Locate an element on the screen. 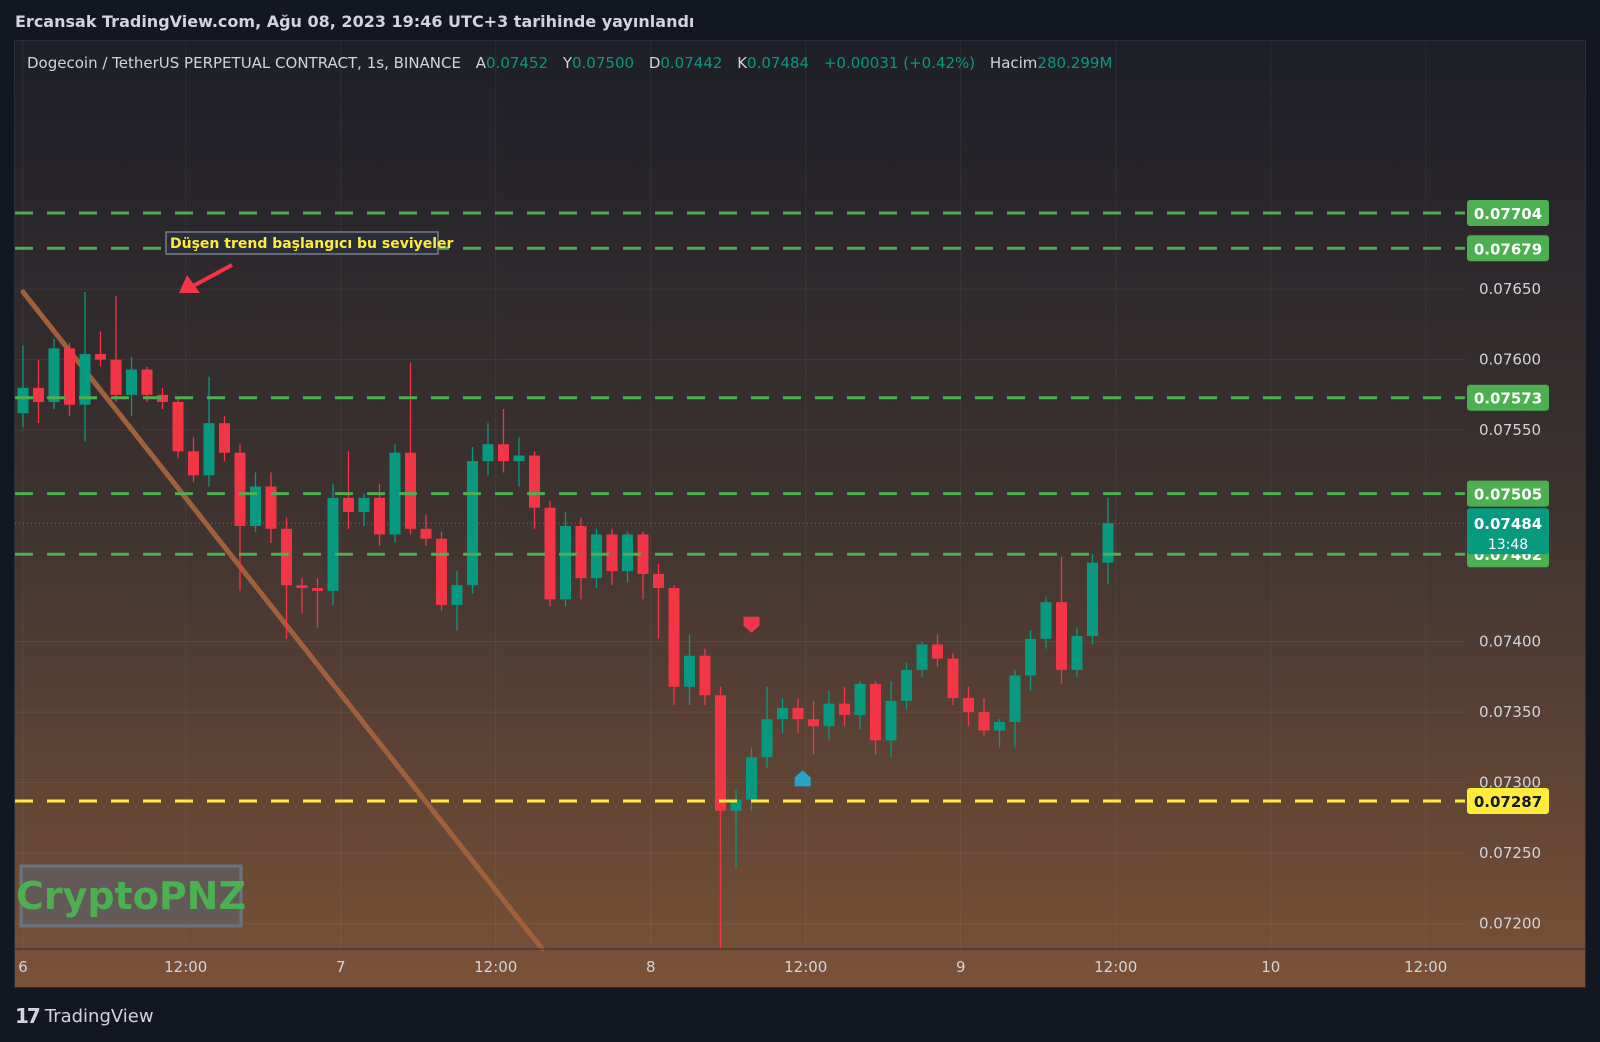 This screenshot has height=1042, width=1600. legend-open-label: A is located at coordinates (481, 63).